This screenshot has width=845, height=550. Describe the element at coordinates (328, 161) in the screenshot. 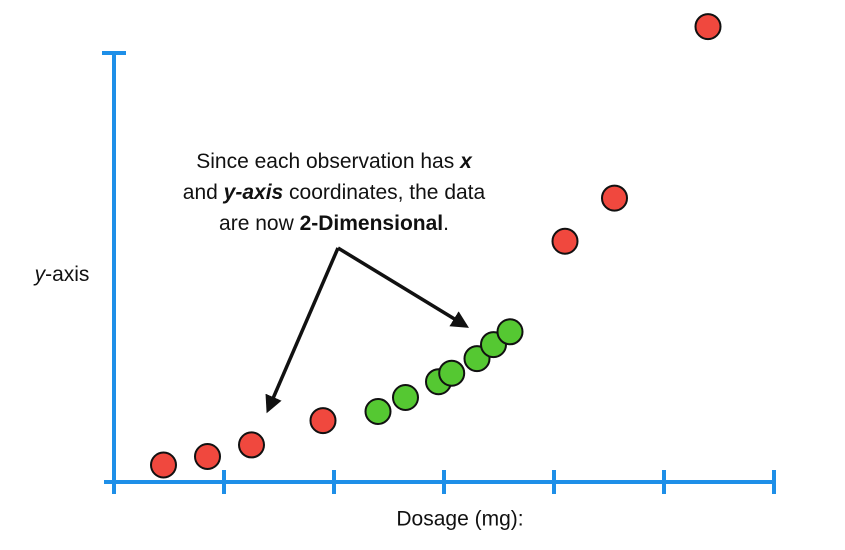

I see `annotation-run: Since each observation has` at that location.